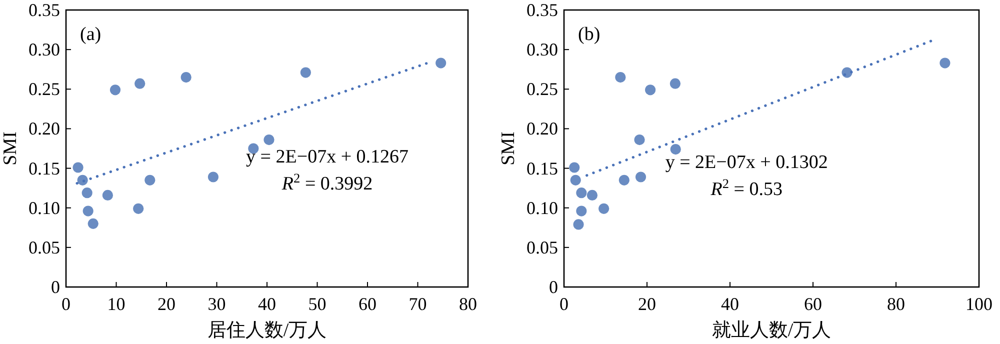 Image resolution: width=1000 pixels, height=344 pixels. Describe the element at coordinates (317, 304) in the screenshot. I see `x-tick-label: 50` at that location.